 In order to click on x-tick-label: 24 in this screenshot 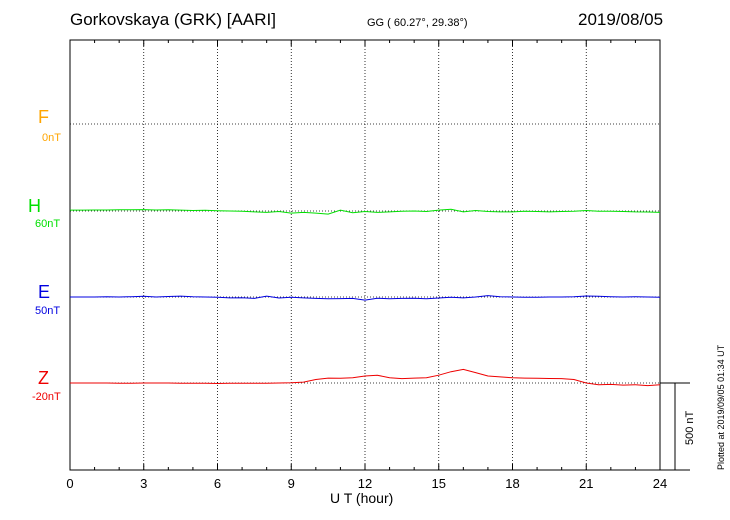, I will do `click(660, 483)`.